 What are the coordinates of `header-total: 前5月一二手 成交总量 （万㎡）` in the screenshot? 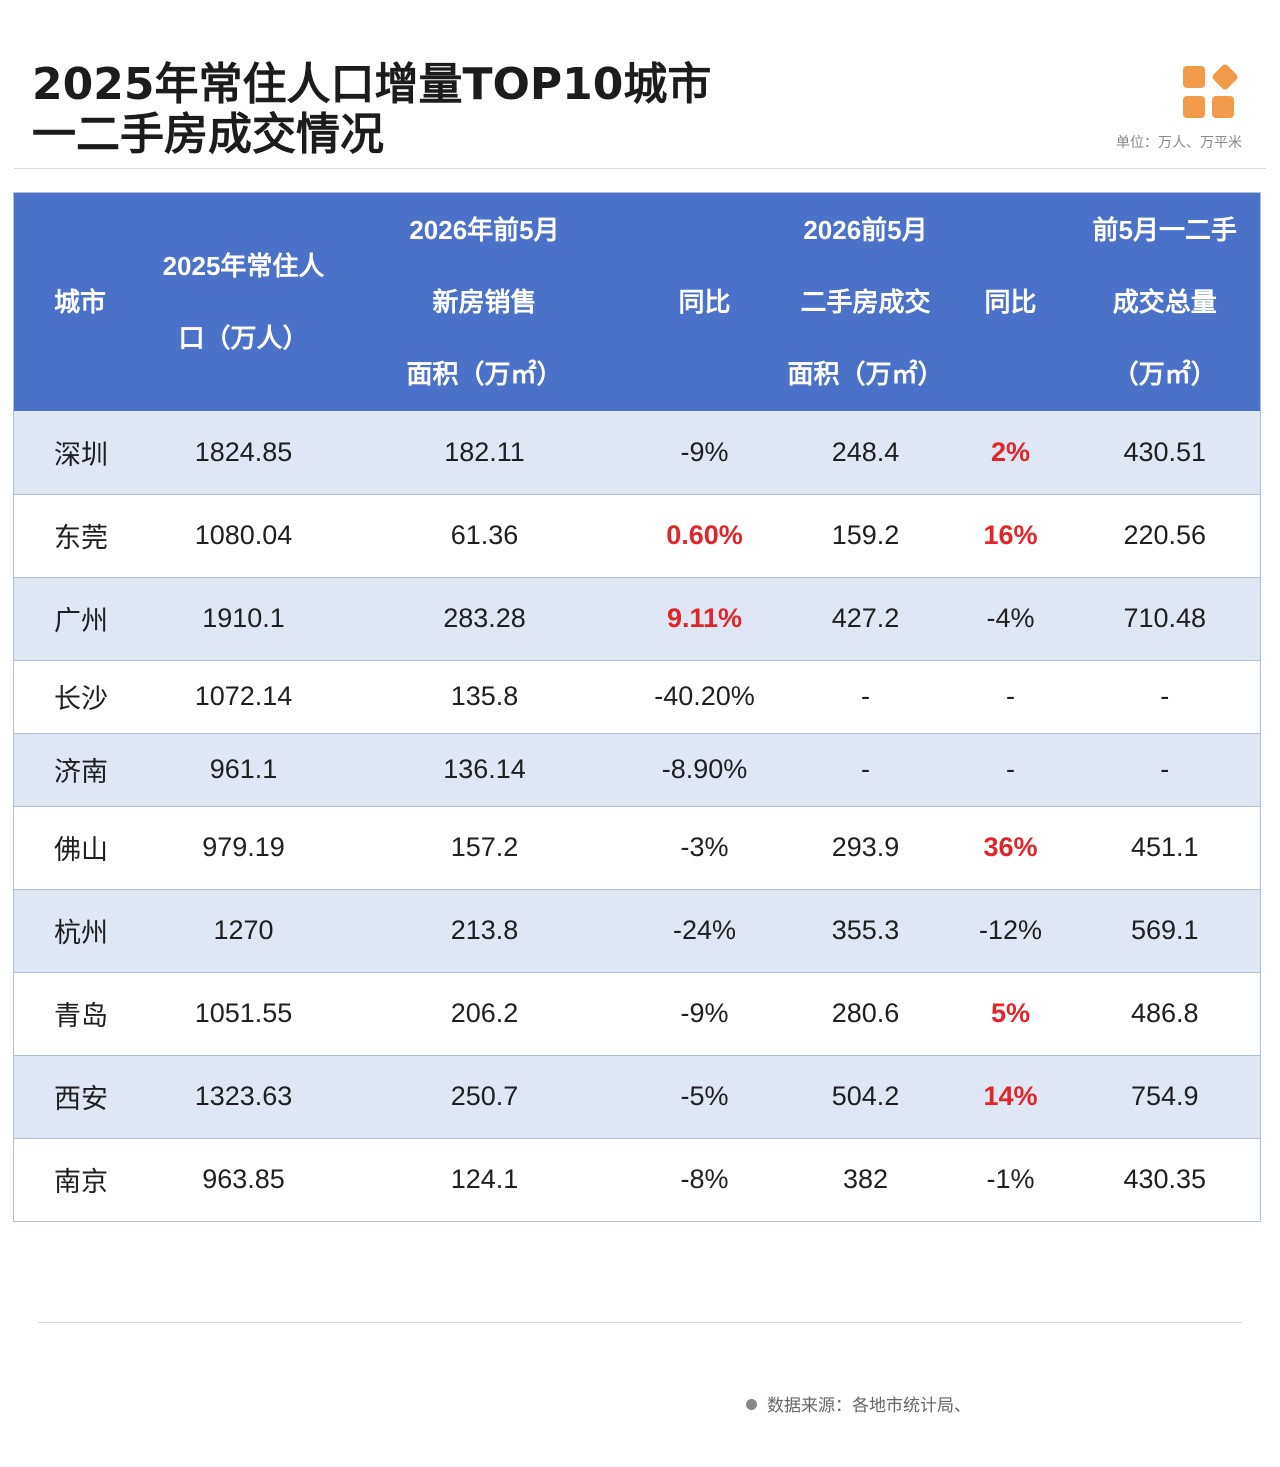 It's located at (1165, 301).